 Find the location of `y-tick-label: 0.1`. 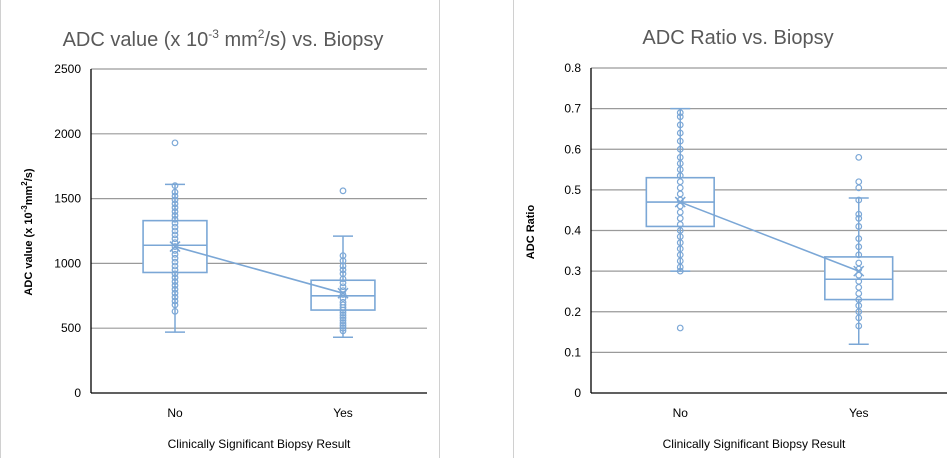

y-tick-label: 0.1 is located at coordinates (572, 352).